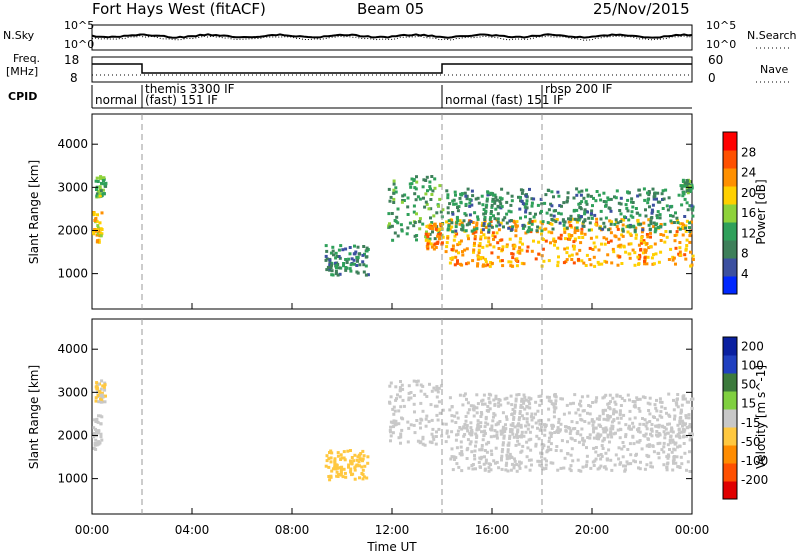 This screenshot has height=554, width=800. Describe the element at coordinates (22, 71) in the screenshot. I see `freq-unit-label: [MHz]` at that location.